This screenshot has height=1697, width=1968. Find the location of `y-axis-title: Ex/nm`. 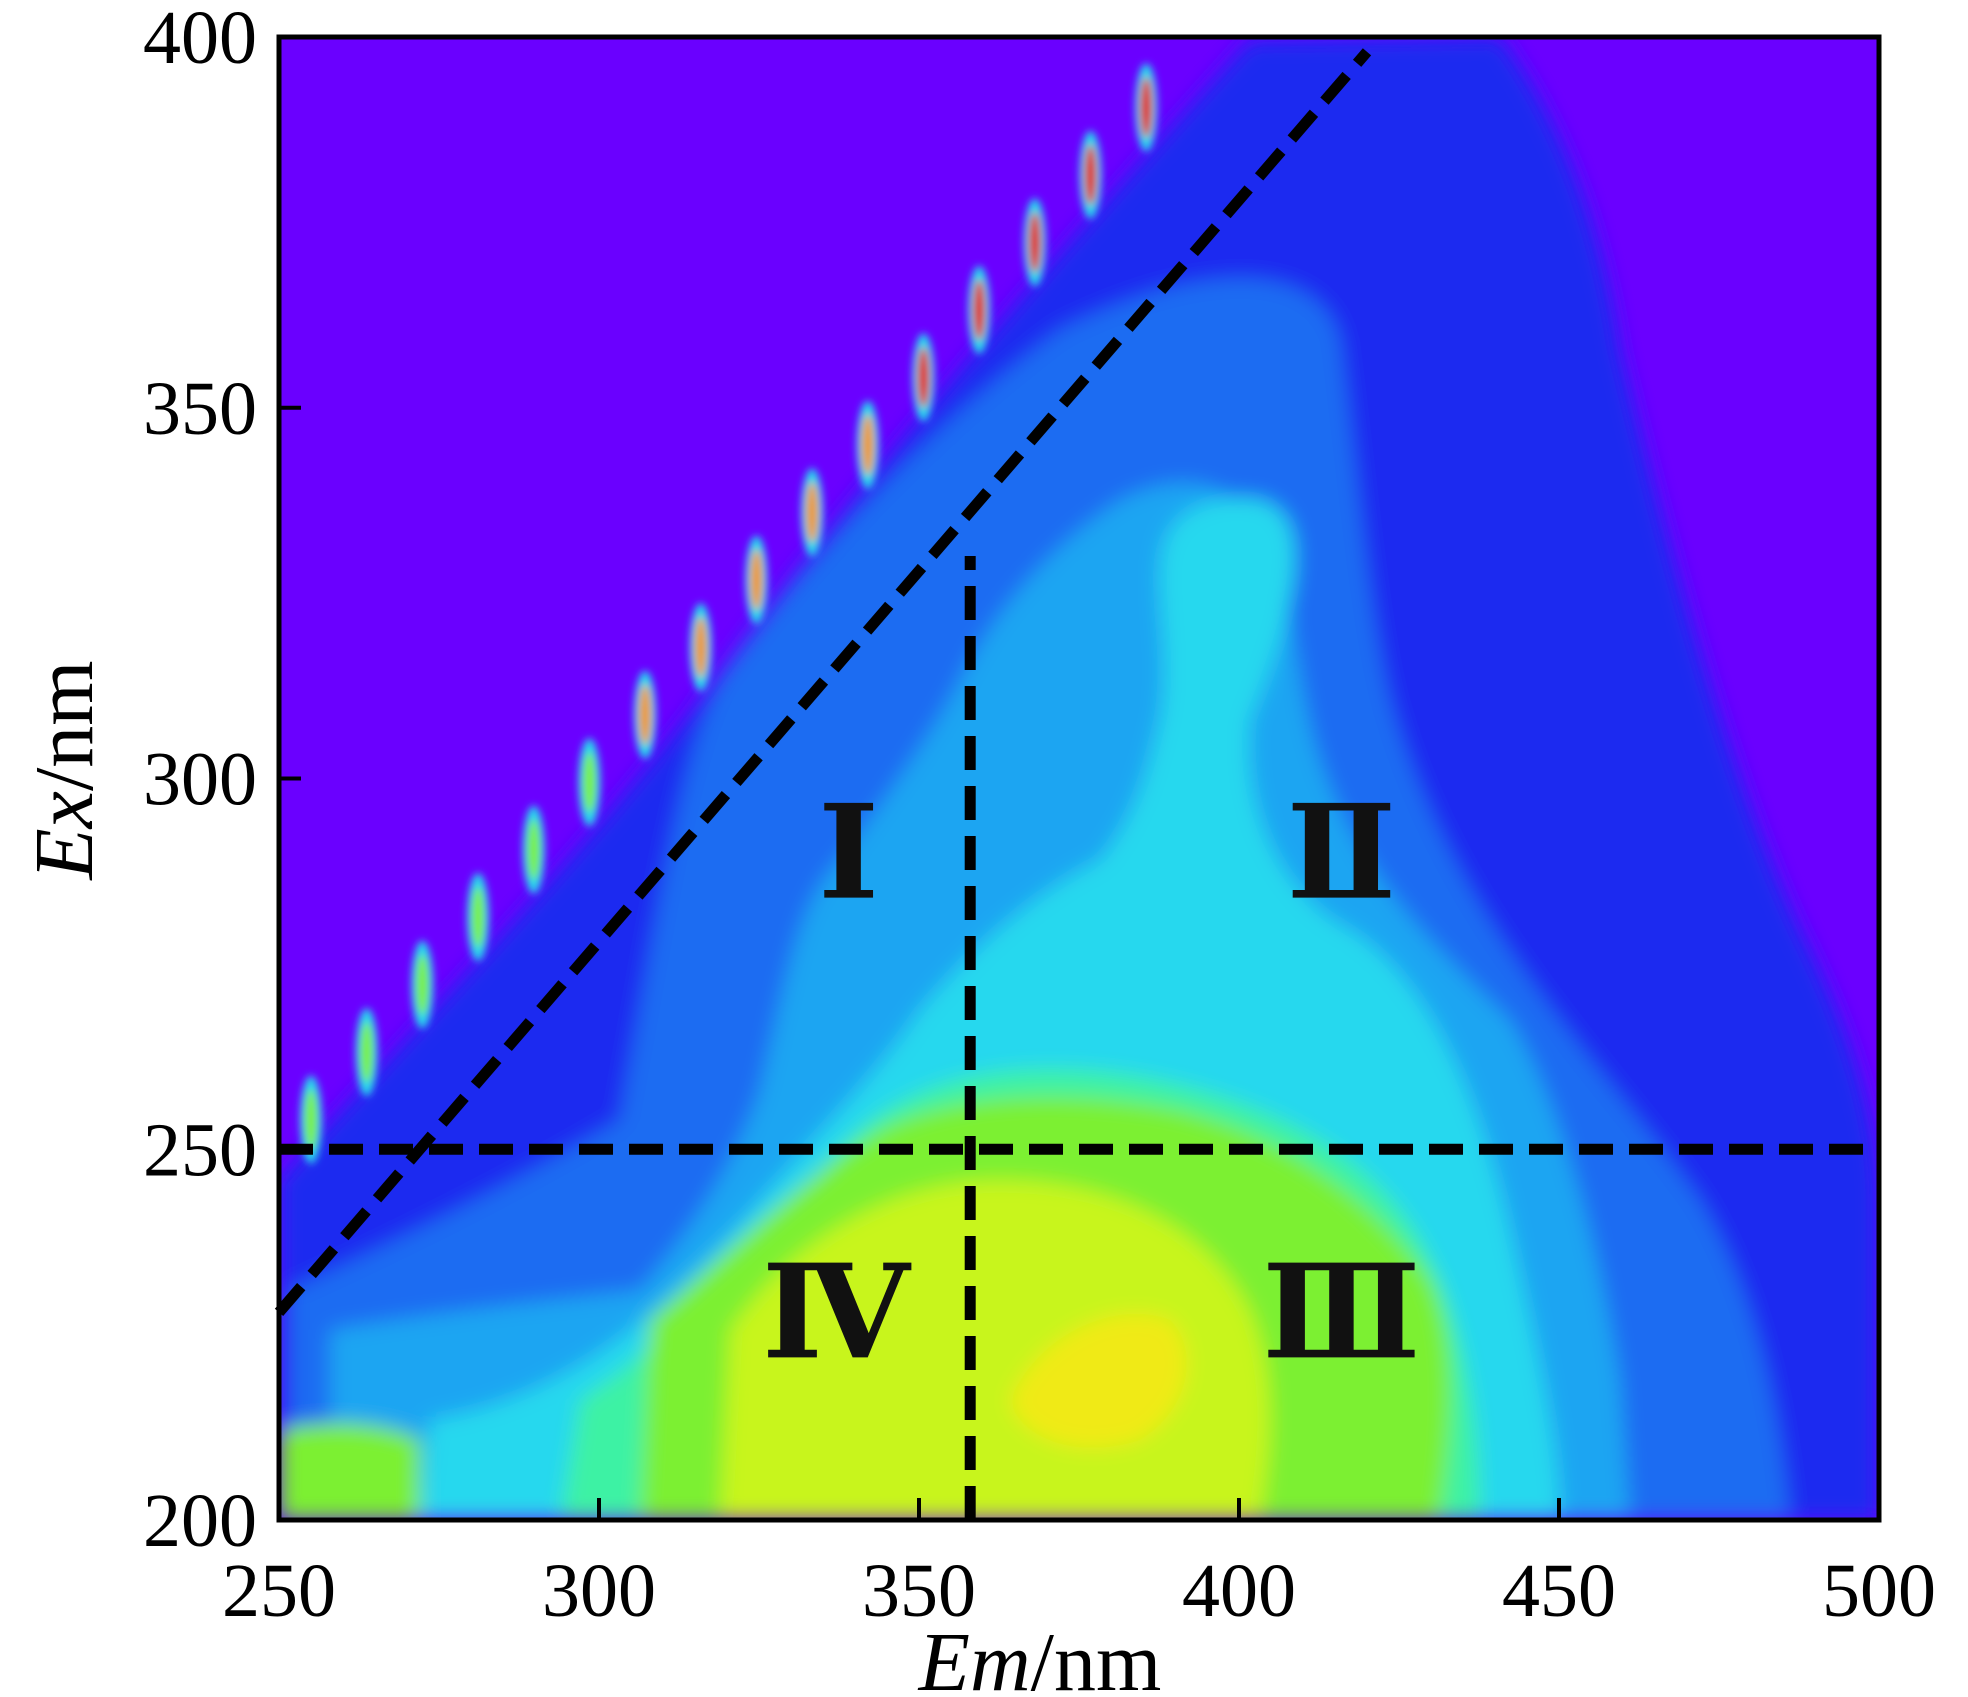

y-axis-title: Ex/nm is located at coordinates (64, 770).